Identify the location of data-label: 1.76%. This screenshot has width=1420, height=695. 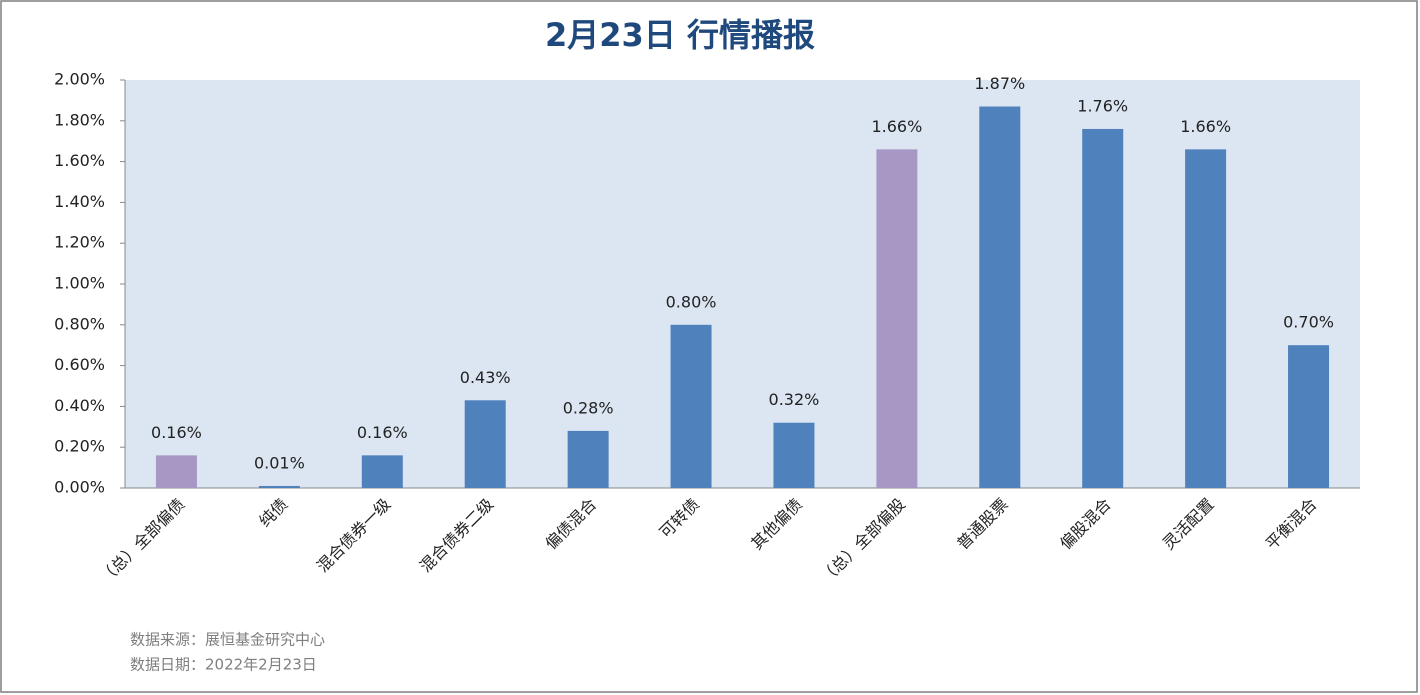
(1102, 105).